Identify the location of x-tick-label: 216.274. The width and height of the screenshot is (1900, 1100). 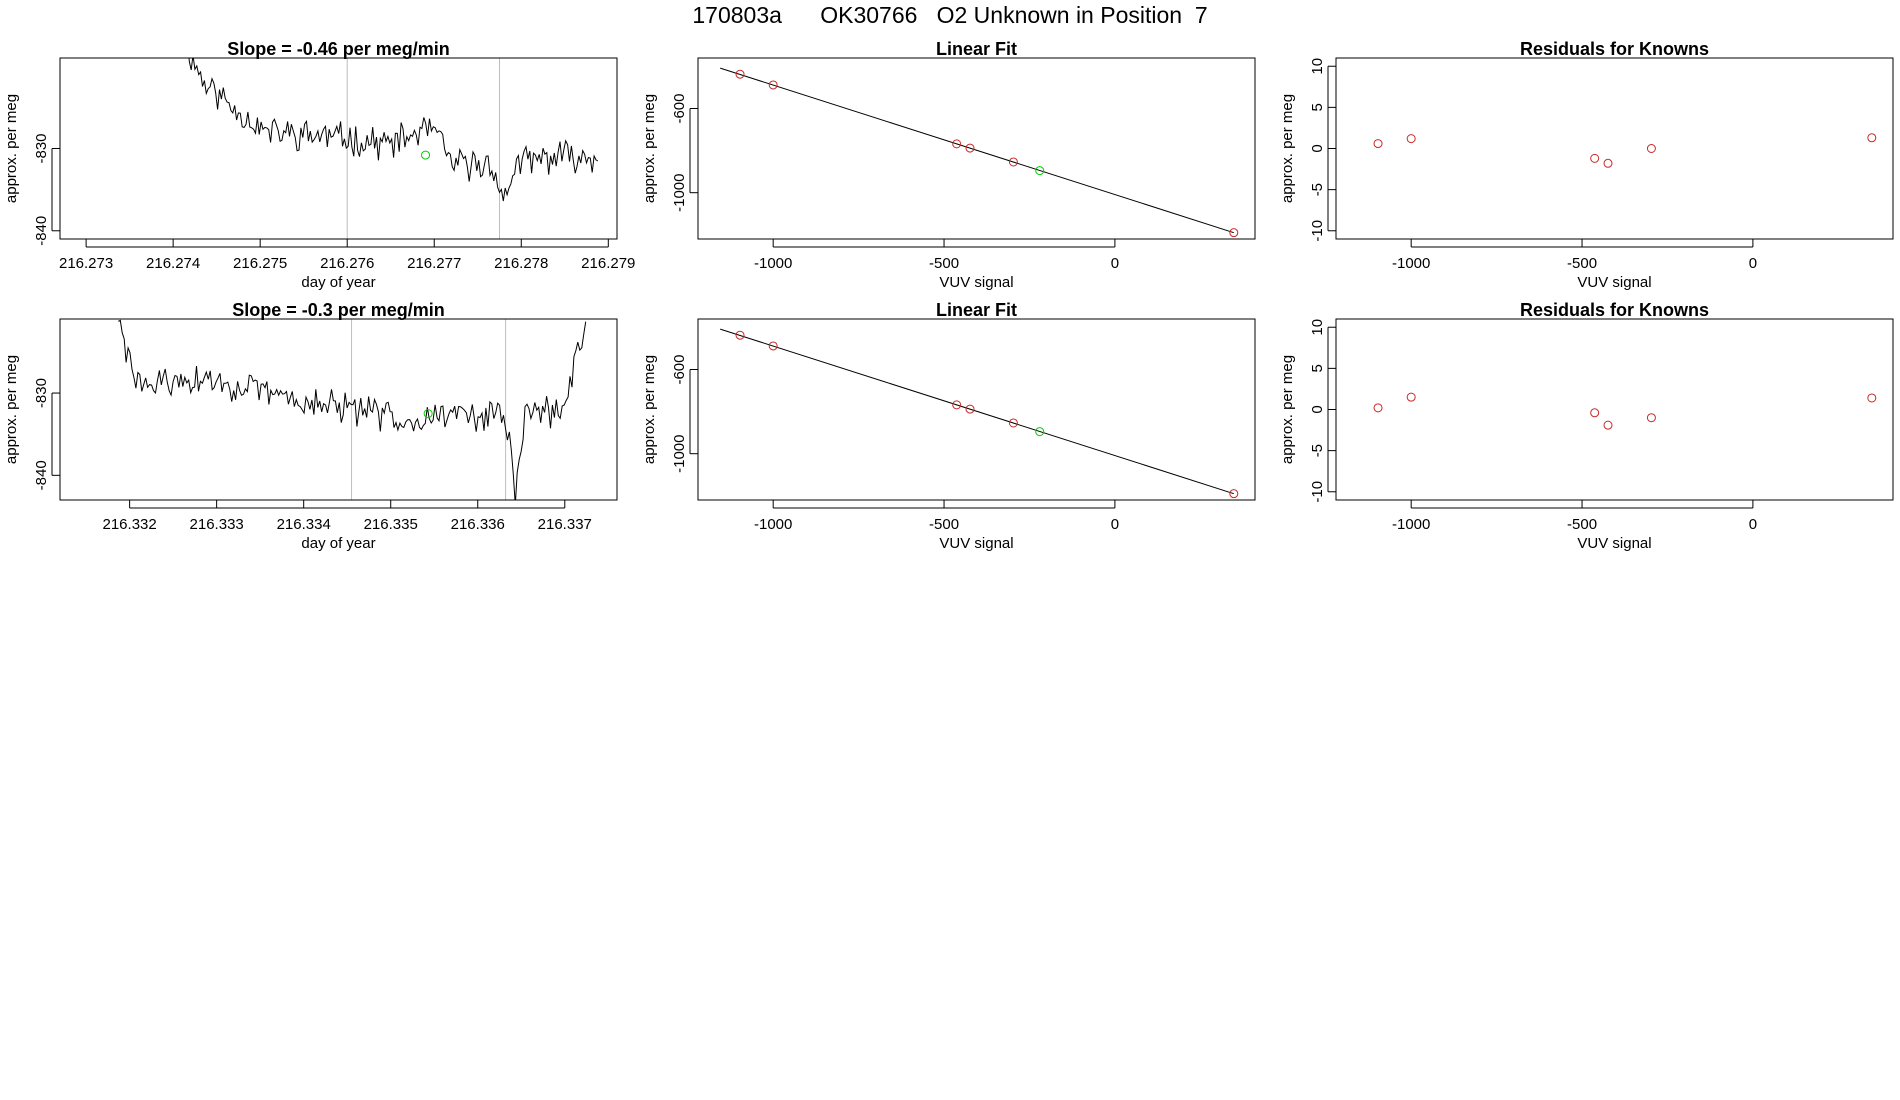
(173, 263).